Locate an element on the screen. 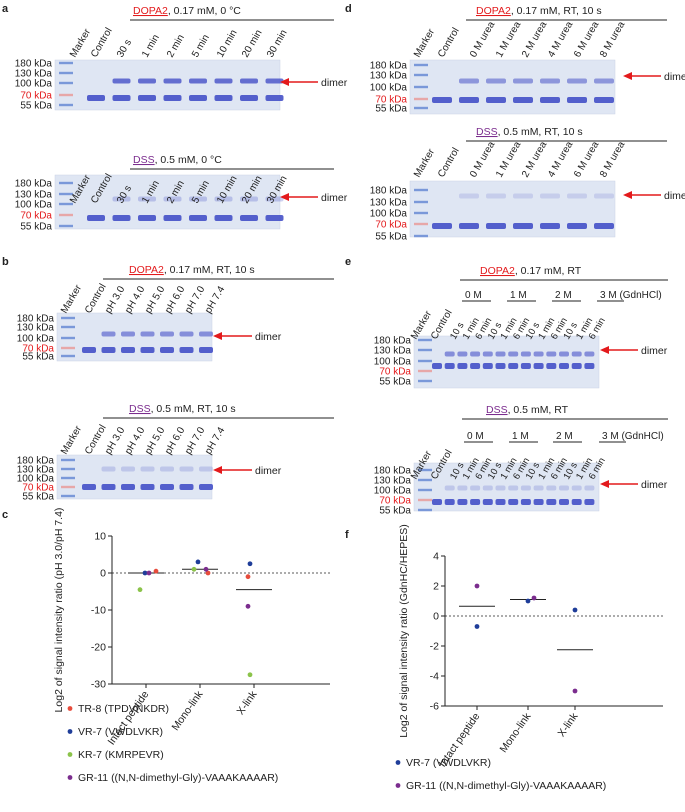 The width and height of the screenshot is (685, 812). panel-label-f: f is located at coordinates (347, 535).